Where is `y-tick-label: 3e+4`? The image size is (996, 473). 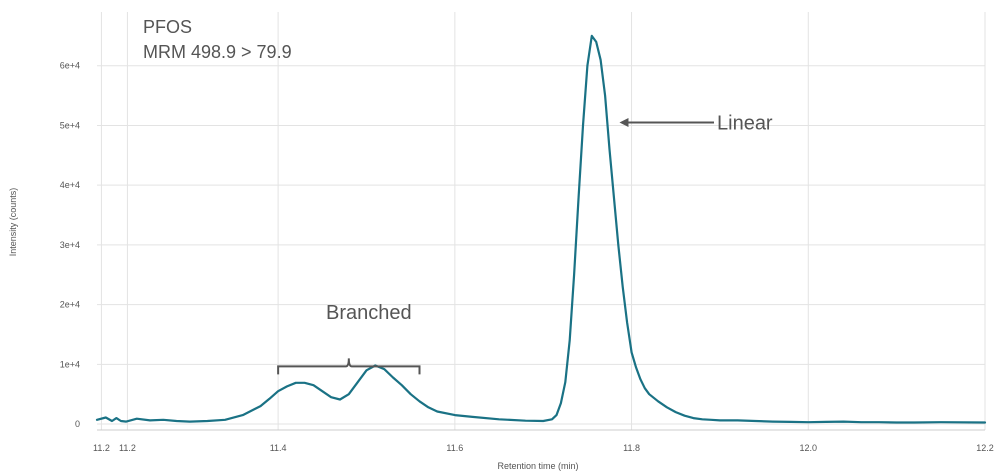
y-tick-label: 3e+4 is located at coordinates (70, 245).